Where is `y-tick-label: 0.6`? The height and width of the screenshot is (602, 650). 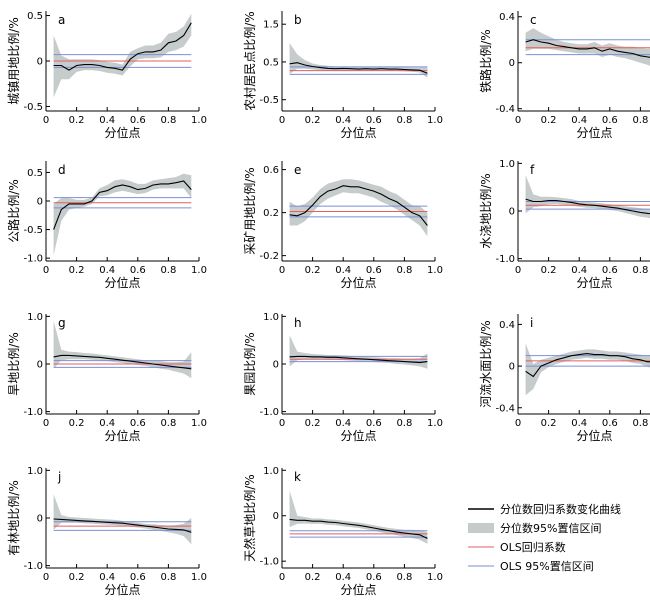
y-tick-label: 0.6 is located at coordinates (271, 170).